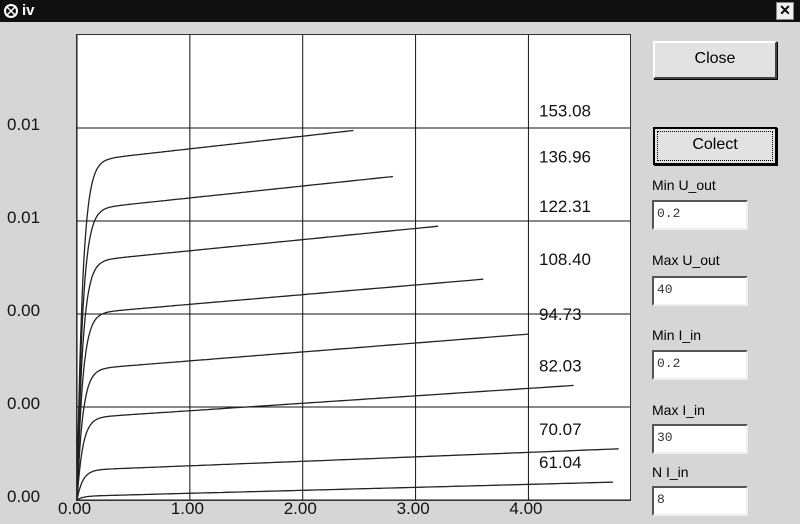  What do you see at coordinates (565, 259) in the screenshot?
I see `series-label: 108.40` at bounding box center [565, 259].